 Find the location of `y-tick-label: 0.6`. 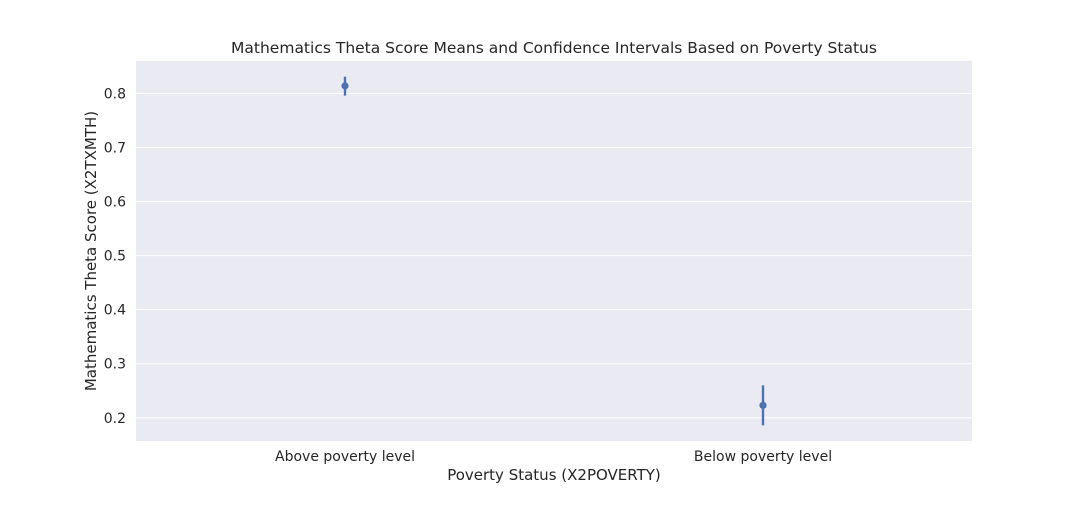

y-tick-label: 0.6 is located at coordinates (115, 203).